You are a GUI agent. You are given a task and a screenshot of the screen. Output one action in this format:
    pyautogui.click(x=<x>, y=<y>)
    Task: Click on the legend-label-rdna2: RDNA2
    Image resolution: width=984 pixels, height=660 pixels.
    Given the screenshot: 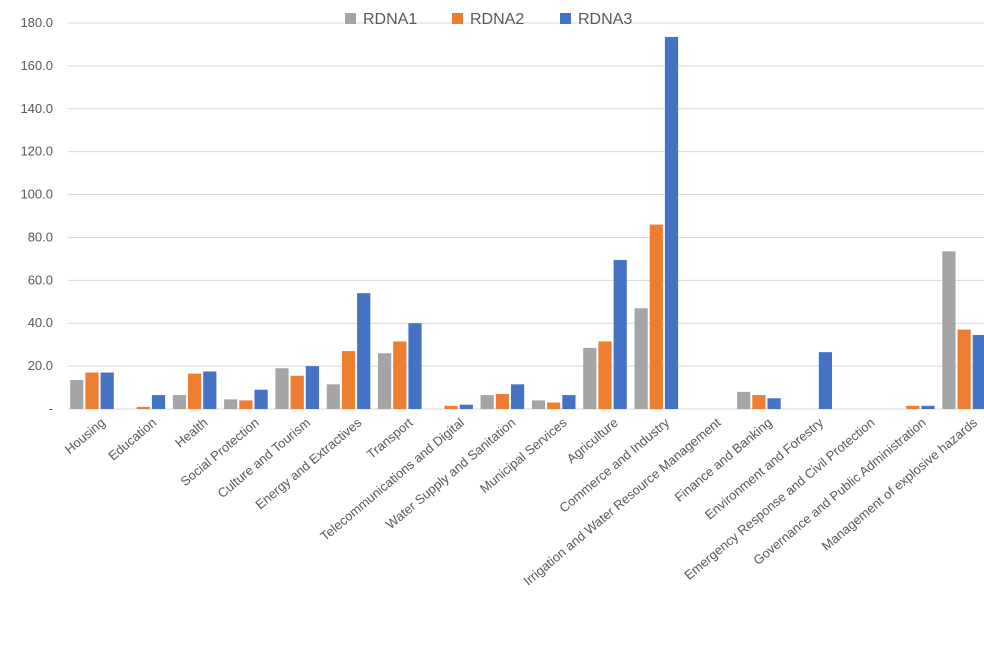 What is the action you would take?
    pyautogui.click(x=497, y=19)
    